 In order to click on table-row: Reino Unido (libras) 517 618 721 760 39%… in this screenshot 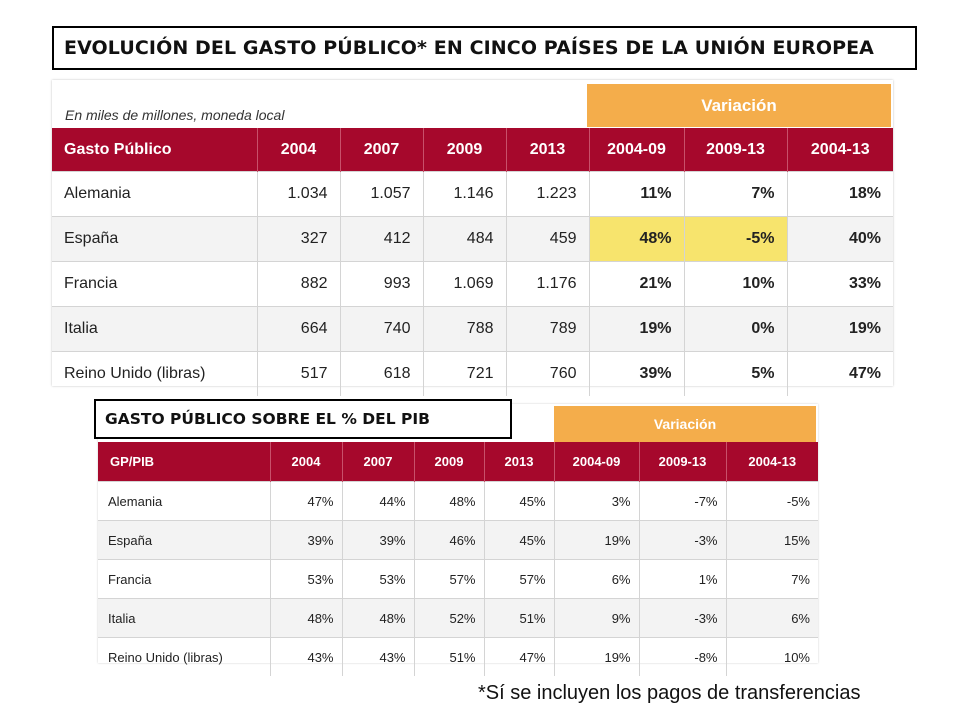, I will do `click(472, 373)`.